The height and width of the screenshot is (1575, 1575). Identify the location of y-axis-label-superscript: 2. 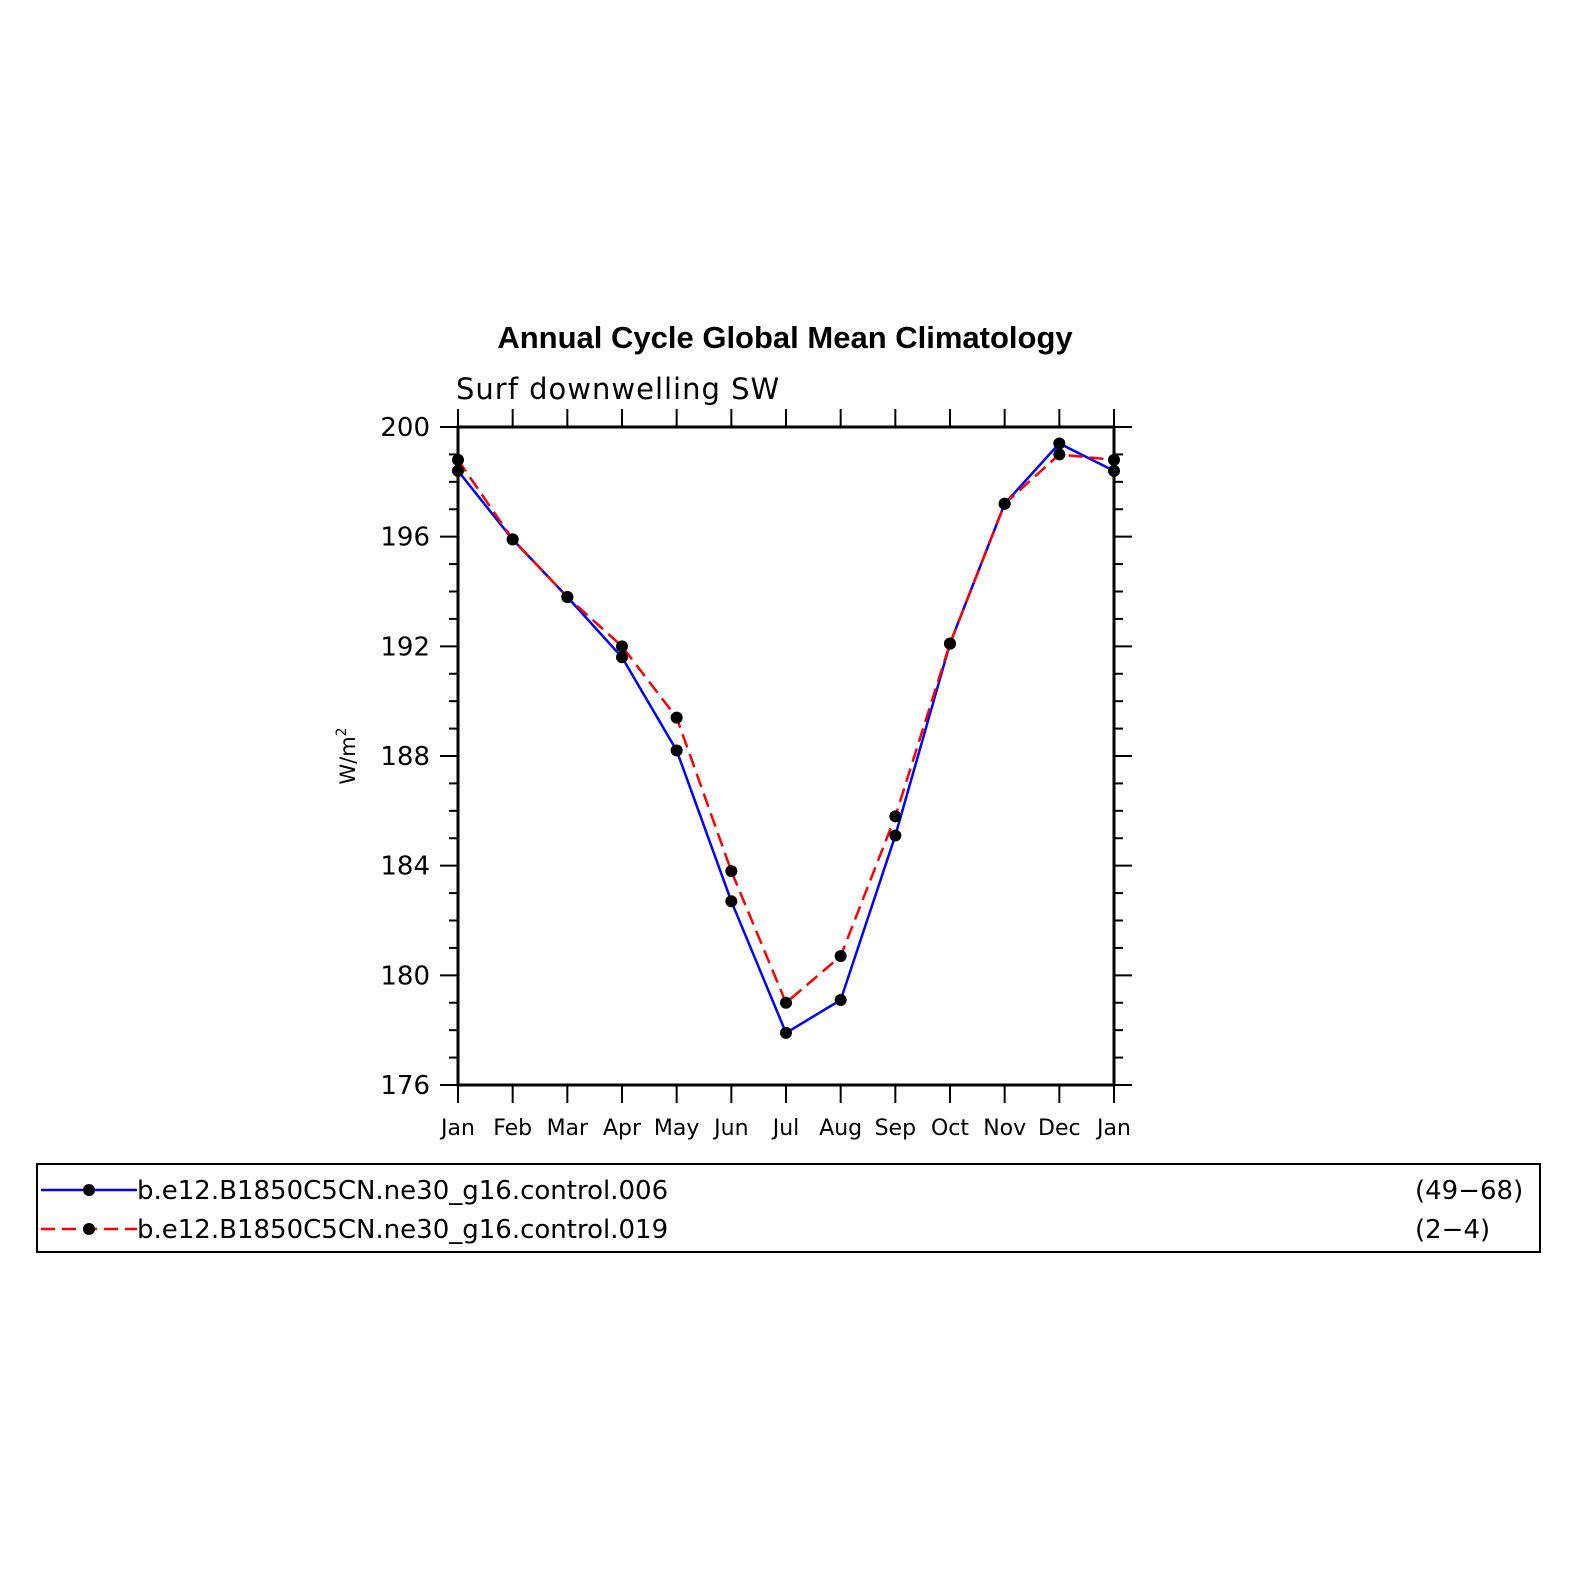
(342, 731).